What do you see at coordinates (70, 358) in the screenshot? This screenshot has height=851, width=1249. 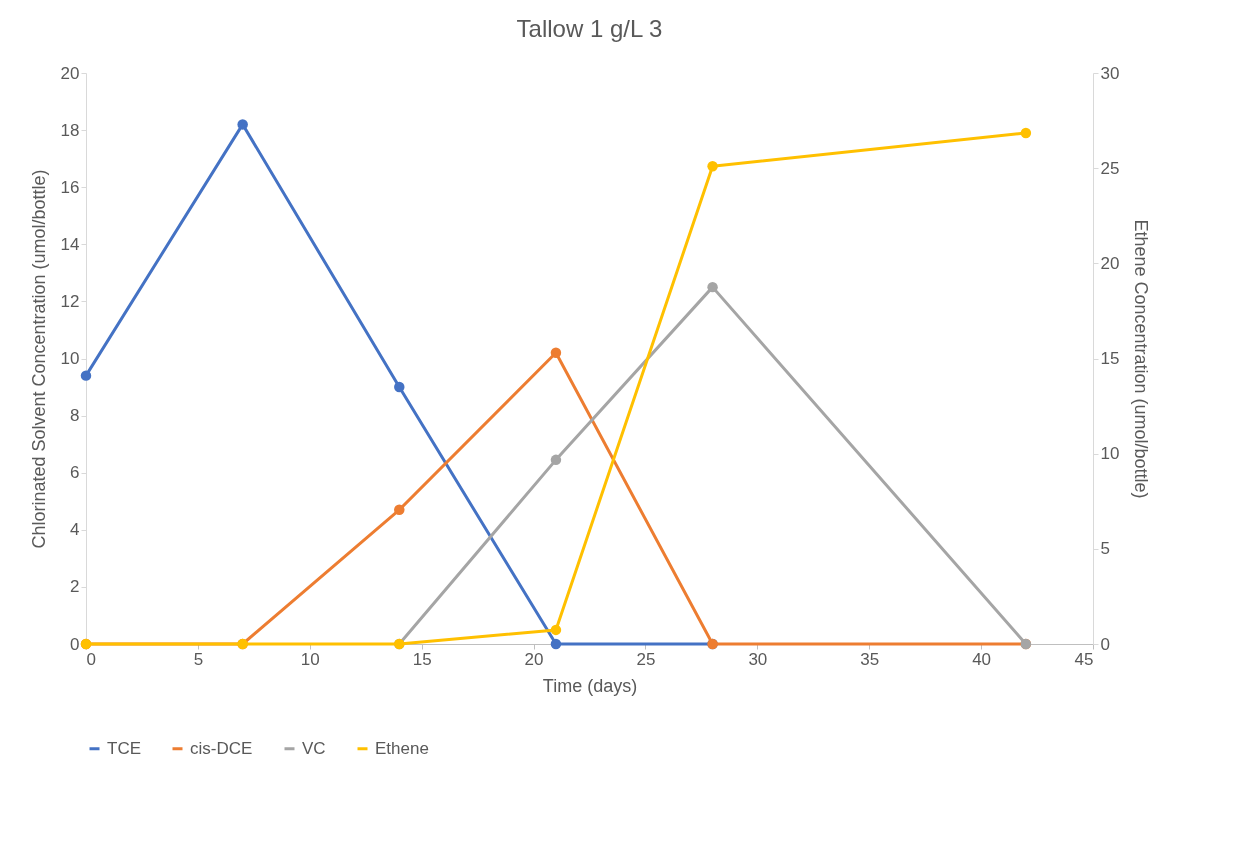 I see `y-tick-label: 10` at bounding box center [70, 358].